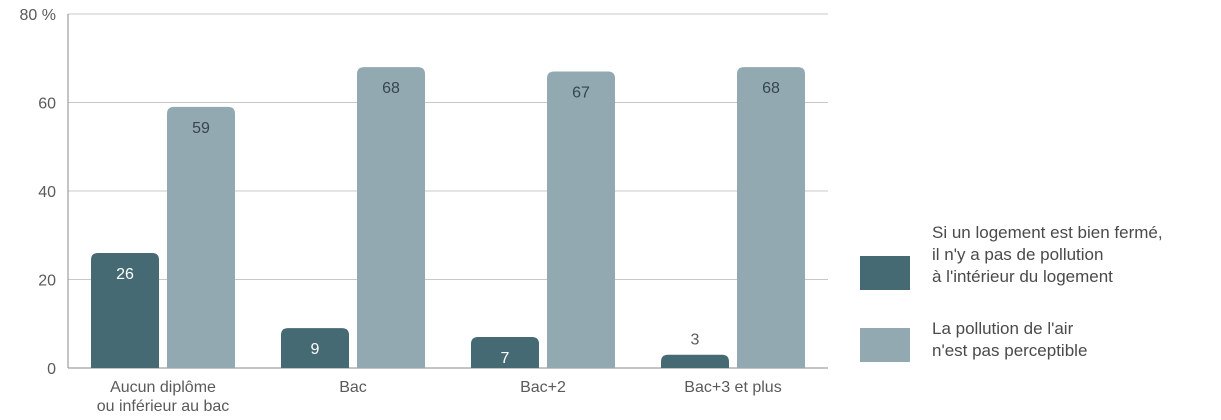  I want to click on y-tick-label-40: 40, so click(47, 192).